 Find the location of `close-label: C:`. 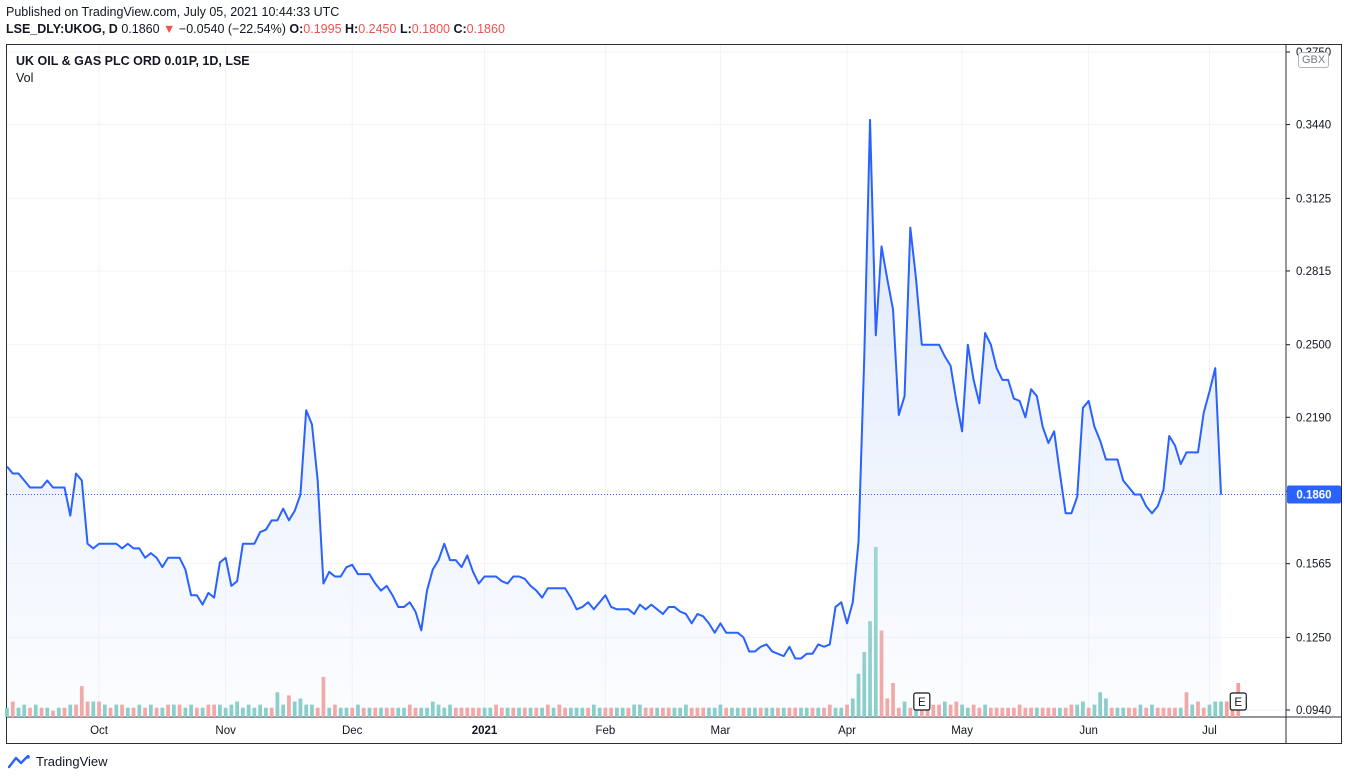

close-label: C: is located at coordinates (460, 29).